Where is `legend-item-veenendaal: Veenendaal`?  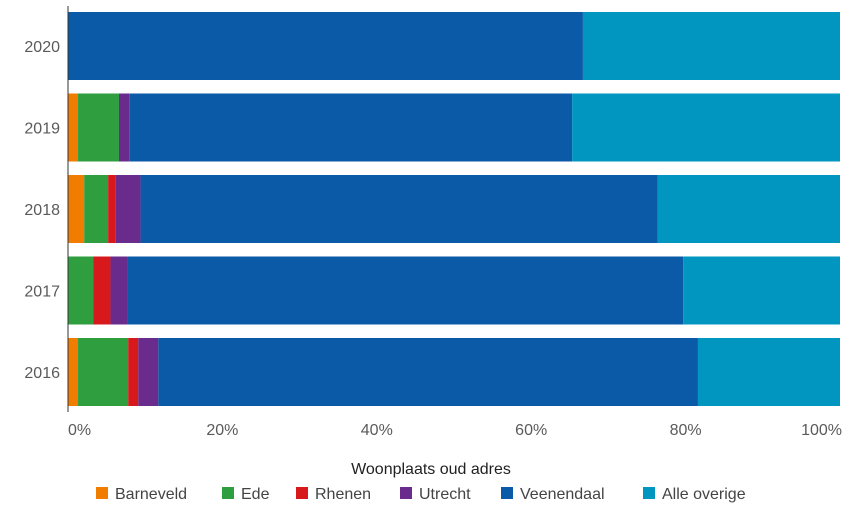 legend-item-veenendaal: Veenendaal is located at coordinates (553, 494).